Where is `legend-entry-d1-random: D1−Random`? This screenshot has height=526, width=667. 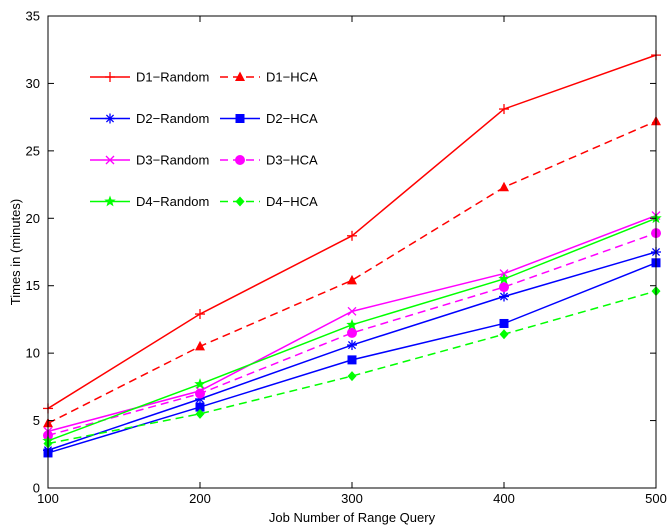
legend-entry-d1-random: D1−Random is located at coordinates (149, 77).